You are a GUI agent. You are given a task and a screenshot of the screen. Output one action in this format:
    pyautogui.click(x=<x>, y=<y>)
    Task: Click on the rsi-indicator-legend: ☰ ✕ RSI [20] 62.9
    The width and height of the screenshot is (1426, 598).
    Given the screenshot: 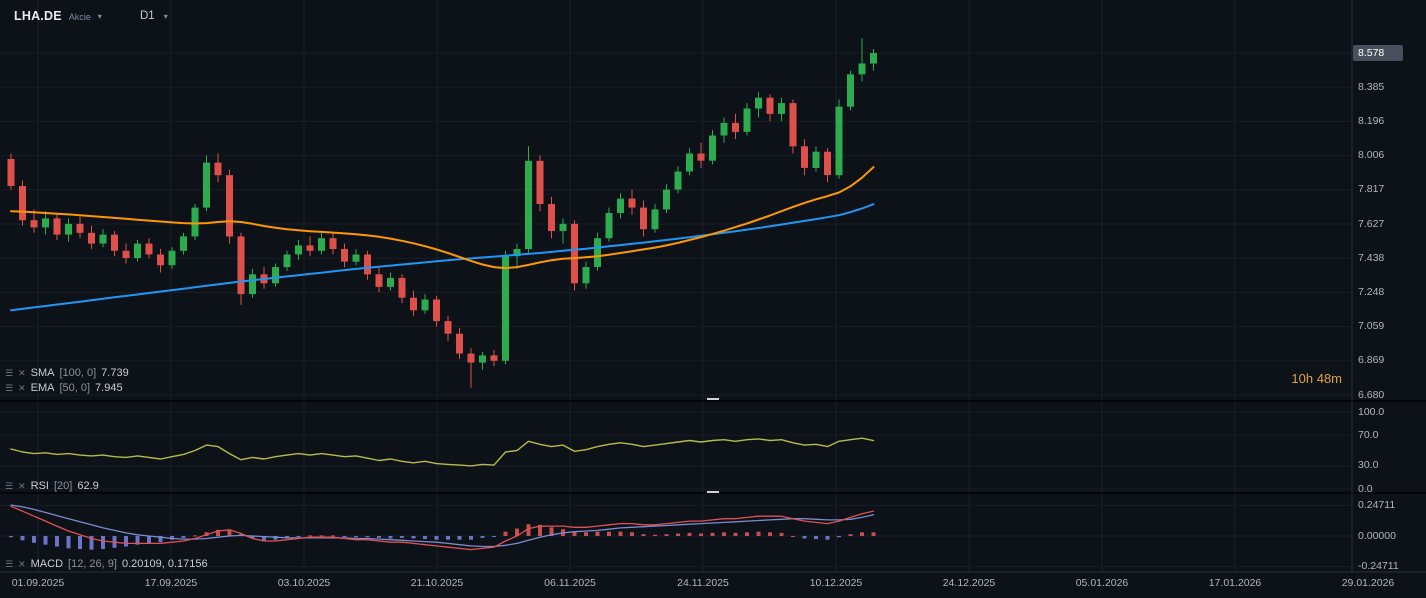 What is the action you would take?
    pyautogui.click(x=52, y=486)
    